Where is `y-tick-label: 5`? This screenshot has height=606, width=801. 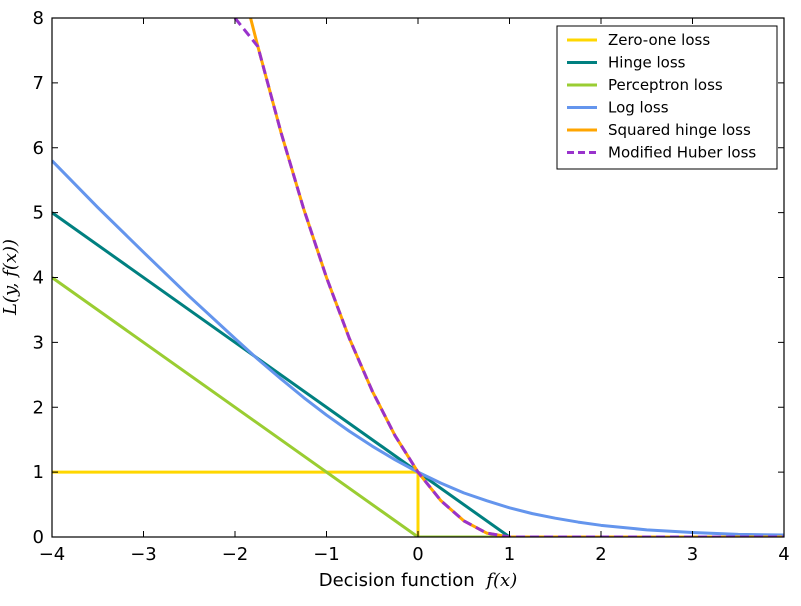 y-tick-label: 5 is located at coordinates (38, 213).